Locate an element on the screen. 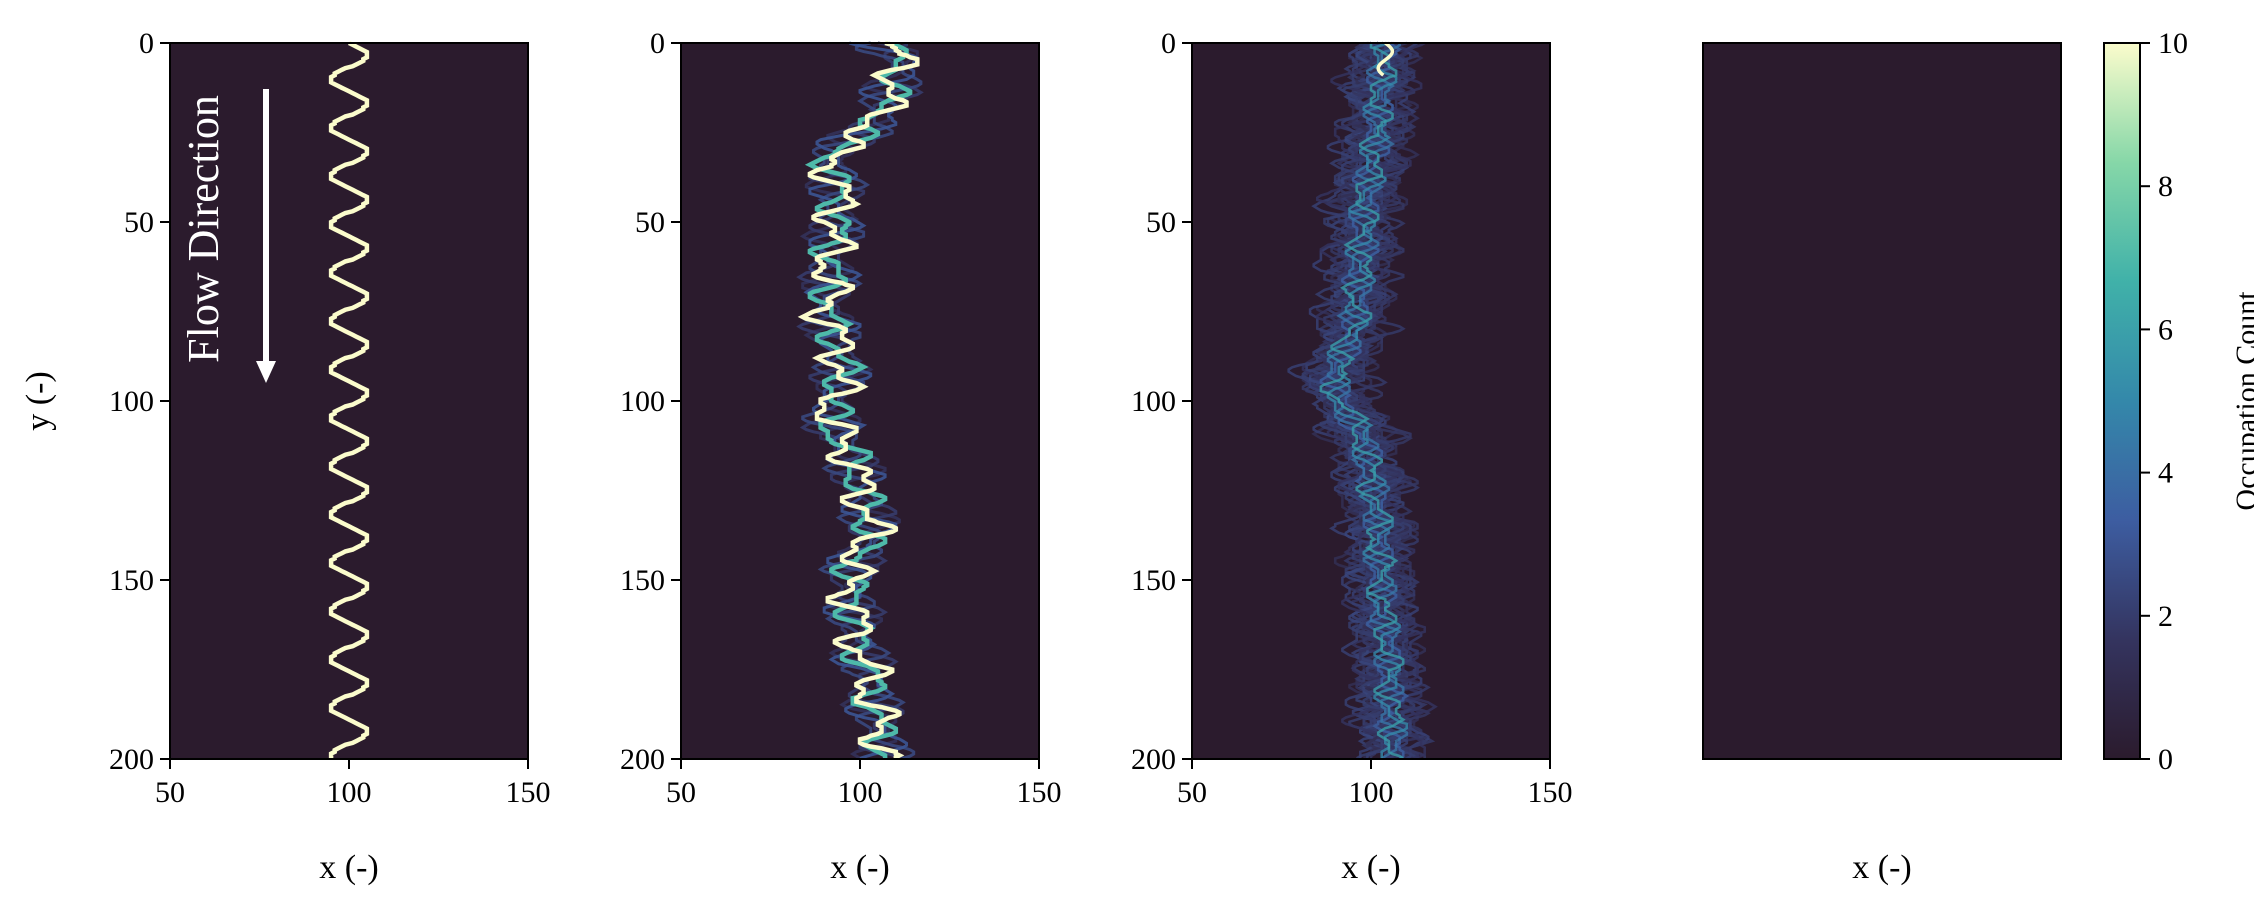 The image size is (2254, 906). colorbar-tick-label: 10 is located at coordinates (2173, 43).